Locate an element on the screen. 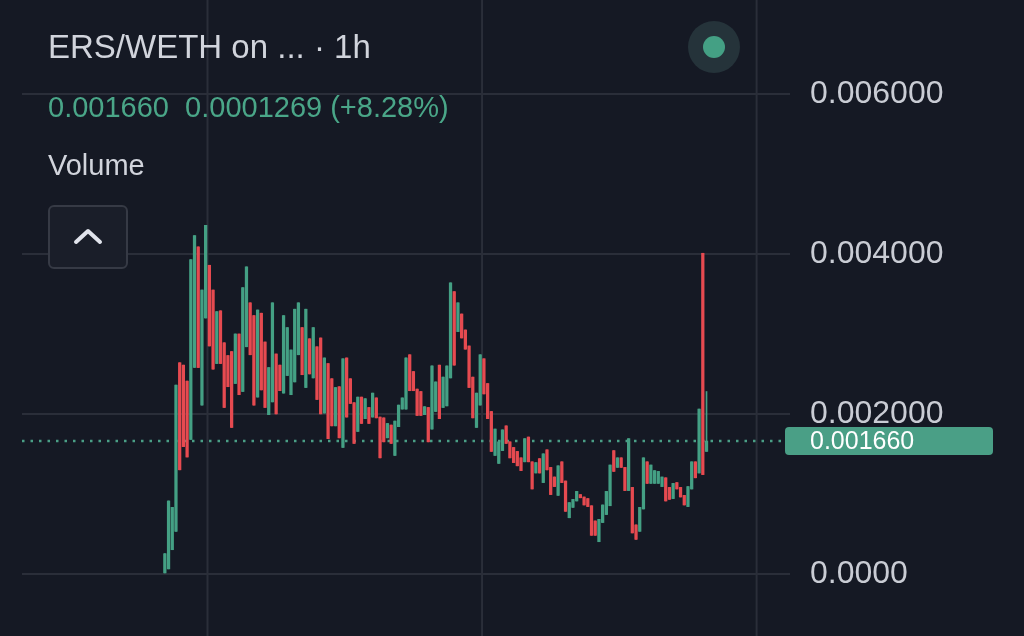 This screenshot has height=636, width=1024. y-tick-label: 0.004000 is located at coordinates (877, 251).